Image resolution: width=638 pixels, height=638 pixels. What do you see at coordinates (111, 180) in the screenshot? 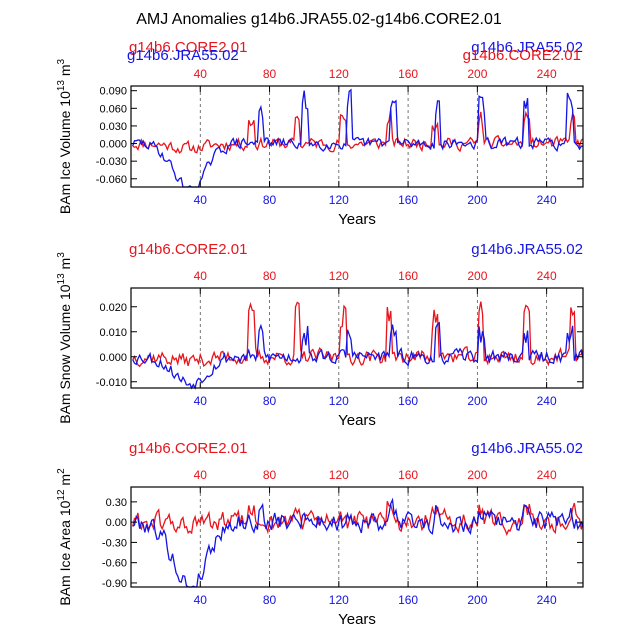
I see `y-tick-label: -0.060` at bounding box center [111, 180].